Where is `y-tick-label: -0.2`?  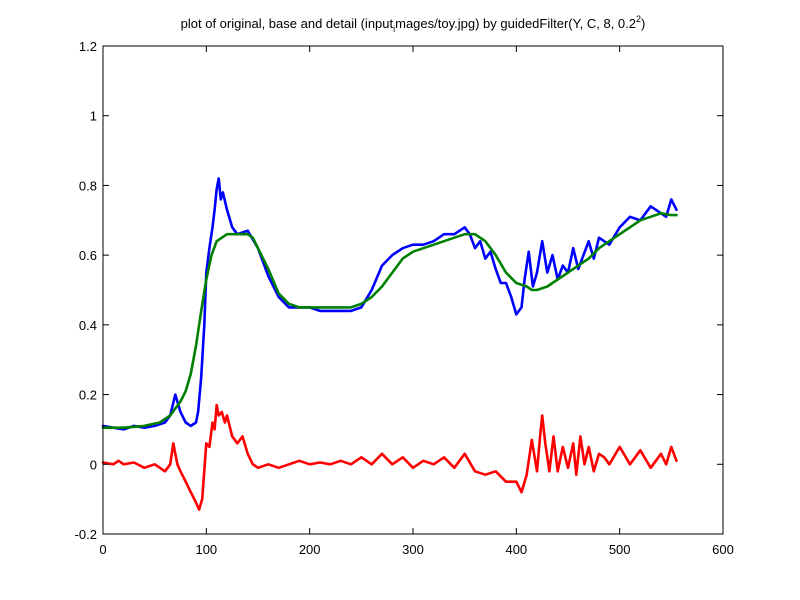 y-tick-label: -0.2 is located at coordinates (86, 534).